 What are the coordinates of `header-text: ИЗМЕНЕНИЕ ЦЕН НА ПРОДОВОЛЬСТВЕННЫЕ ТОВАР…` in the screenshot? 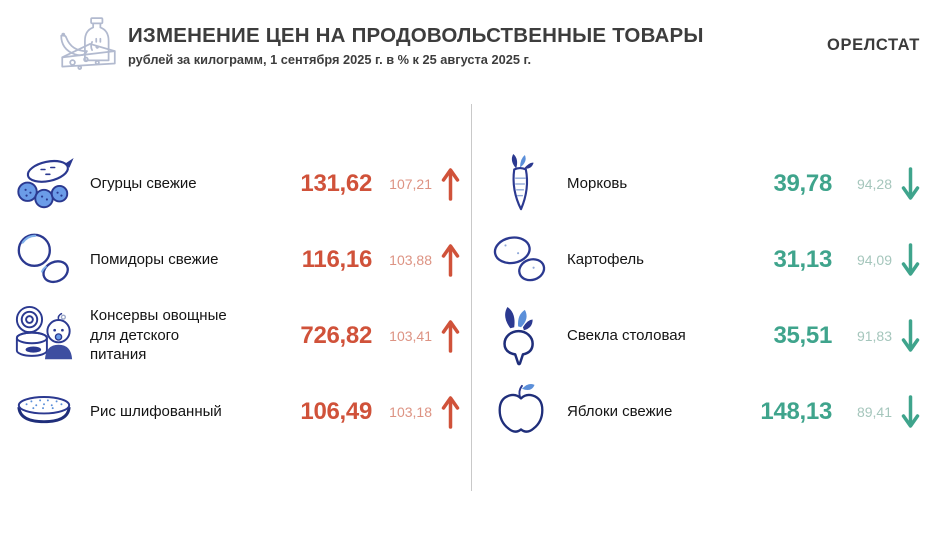 It's located at (416, 39).